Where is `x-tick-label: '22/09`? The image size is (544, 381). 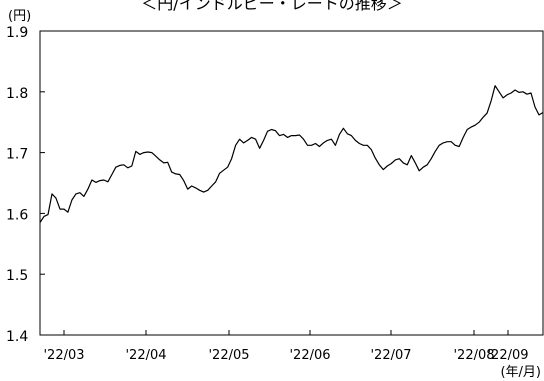
x-tick-label: '22/09 is located at coordinates (507, 355).